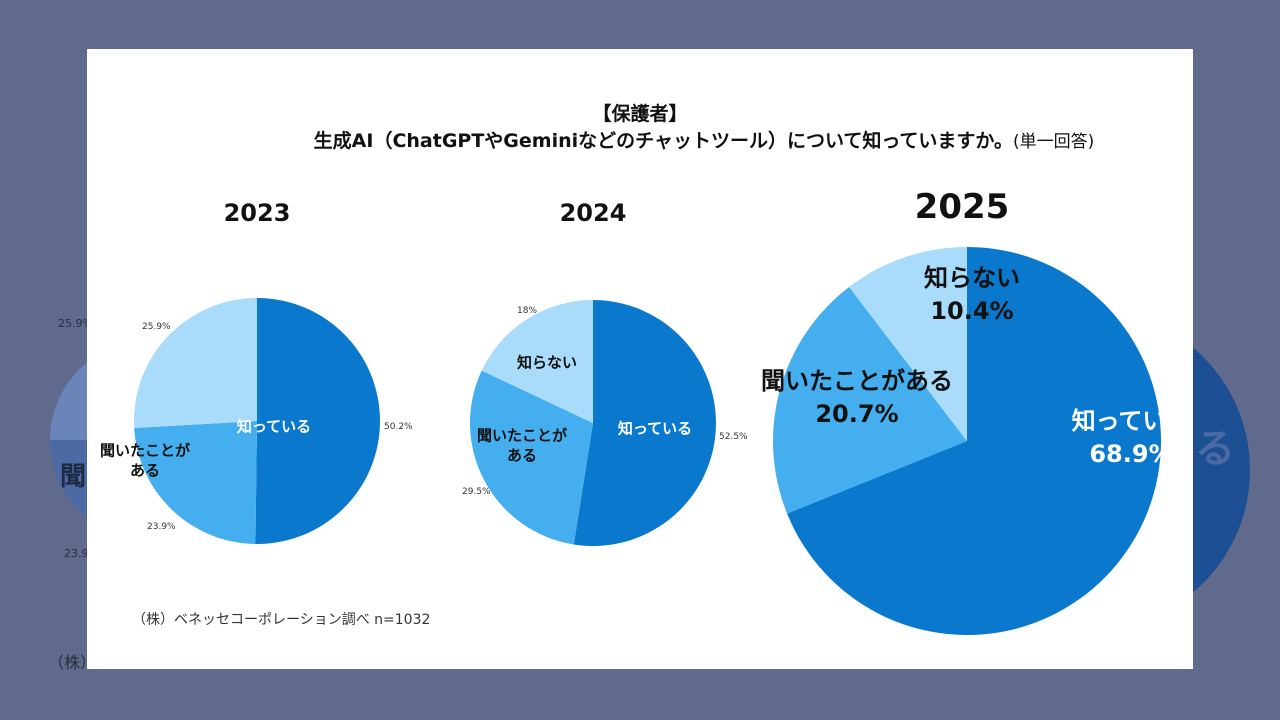 The width and height of the screenshot is (1280, 720). Describe the element at coordinates (195, 482) in the screenshot. I see `pie-slice-2023-heard` at that location.